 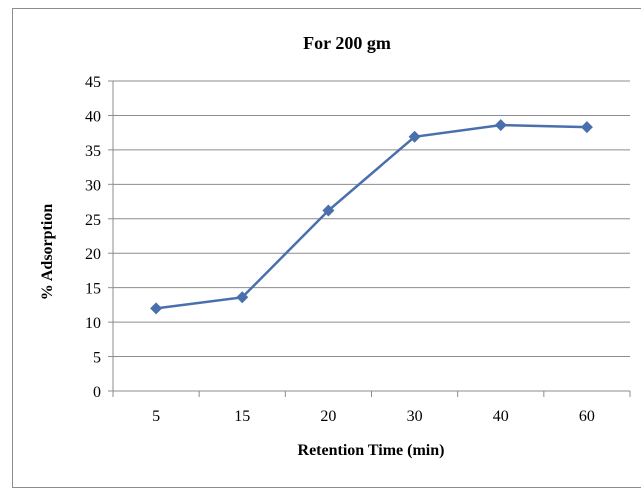 I want to click on x-axis-label: Retention Time (min), so click(x=371, y=450).